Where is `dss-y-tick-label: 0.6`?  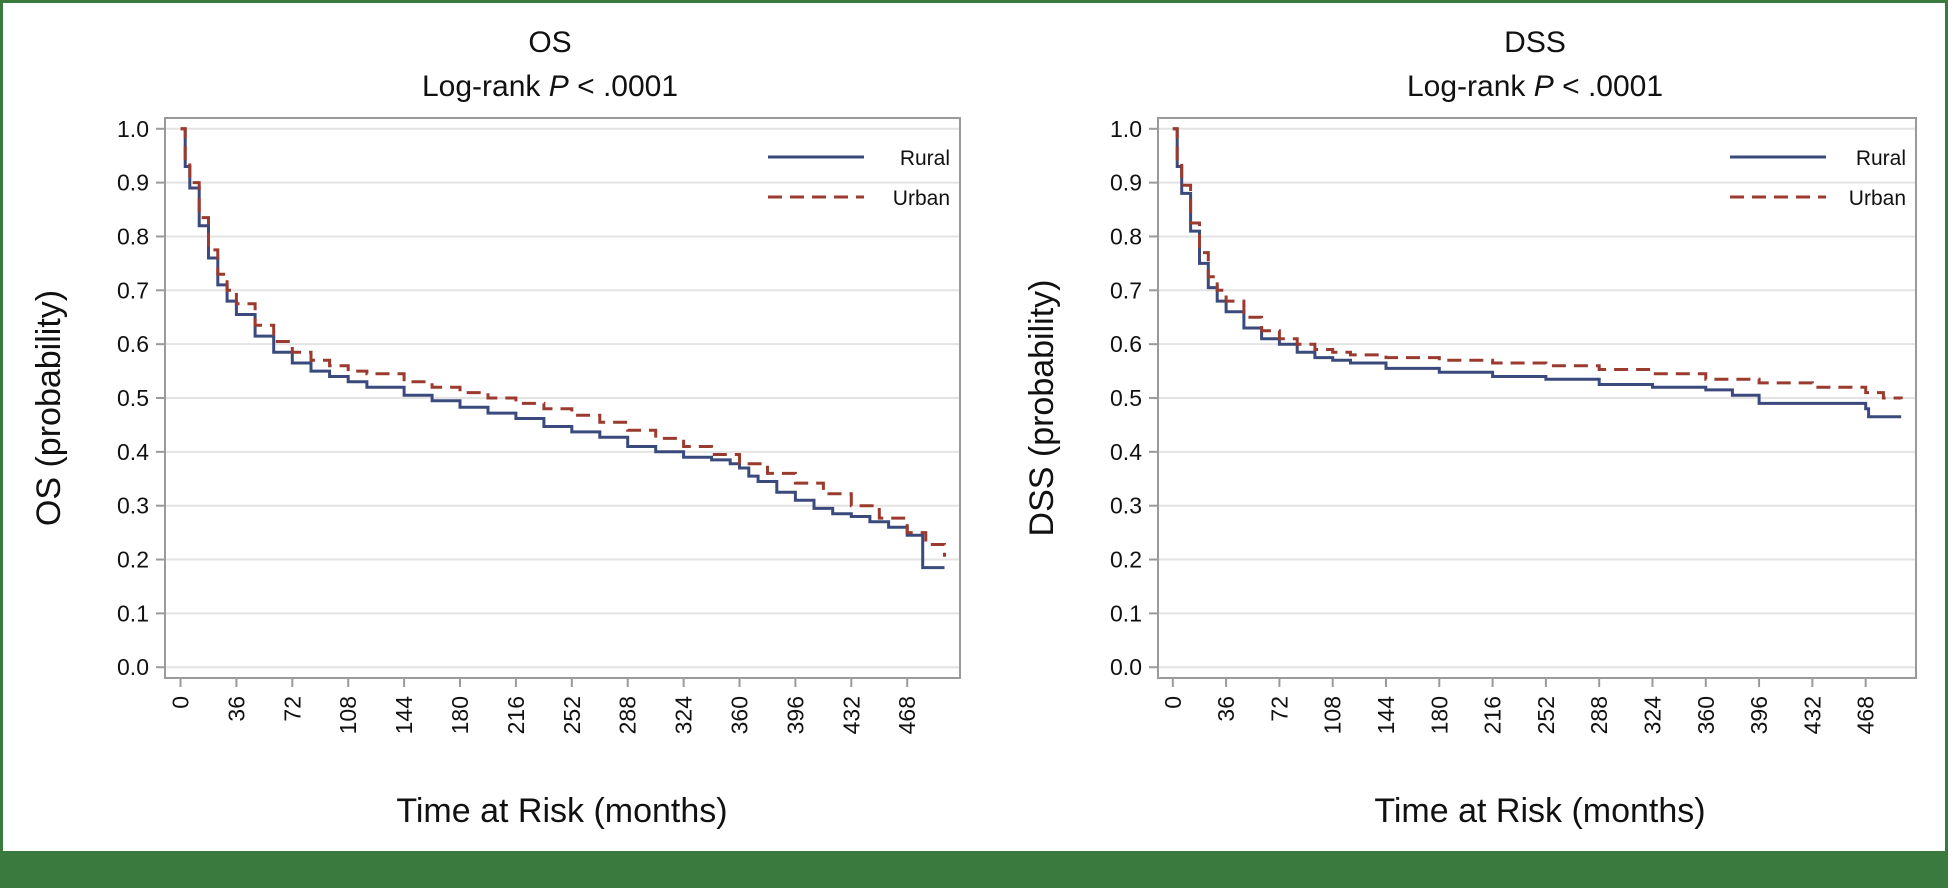
dss-y-tick-label: 0.6 is located at coordinates (1126, 344).